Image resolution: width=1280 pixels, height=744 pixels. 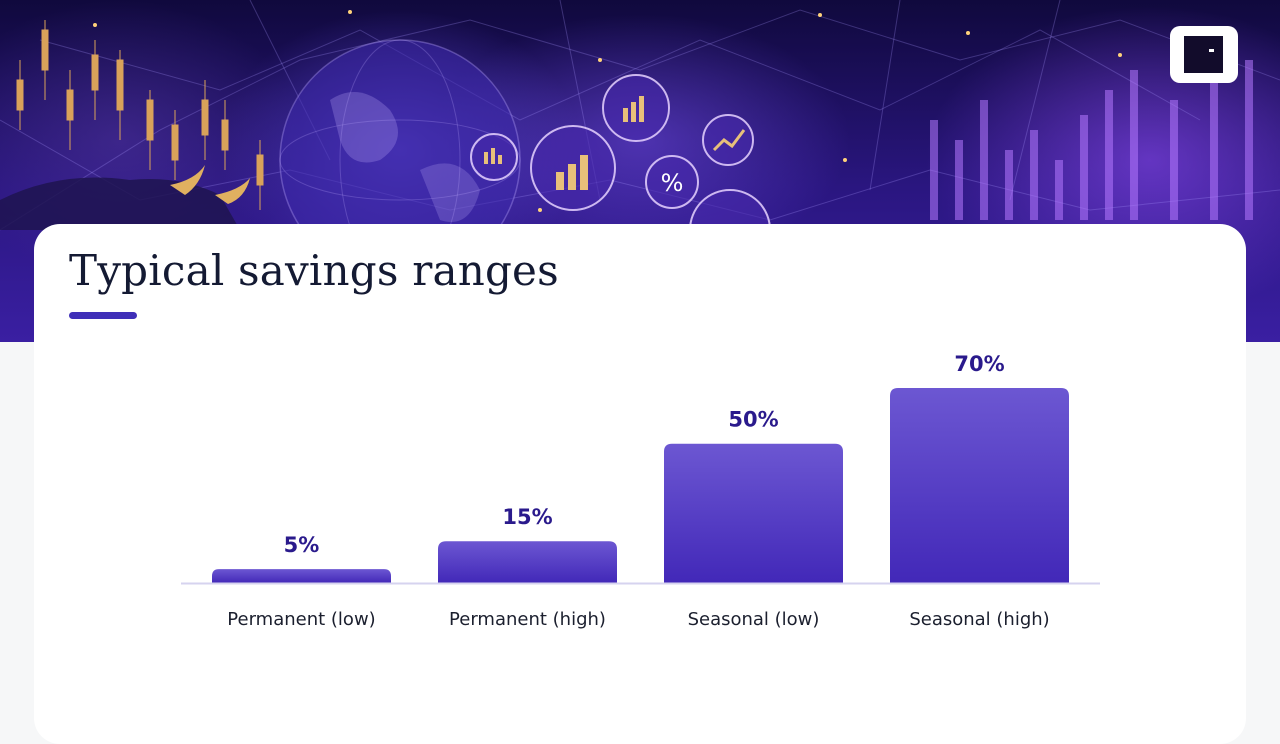 I want to click on category-label: Seasonal (low), so click(x=754, y=619).